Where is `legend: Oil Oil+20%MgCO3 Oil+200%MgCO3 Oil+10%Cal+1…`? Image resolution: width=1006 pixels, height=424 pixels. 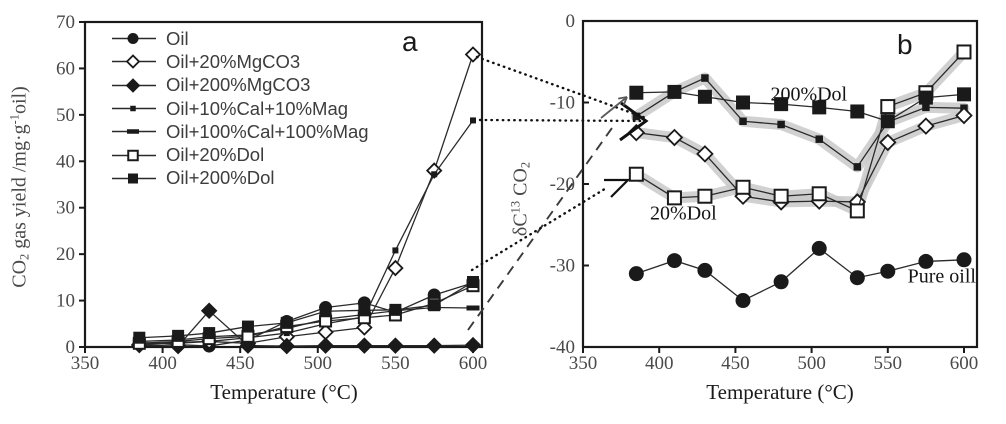 legend: Oil Oil+20%MgCO3 Oil+200%MgCO3 Oil+10%Cal+1… is located at coordinates (240, 108).